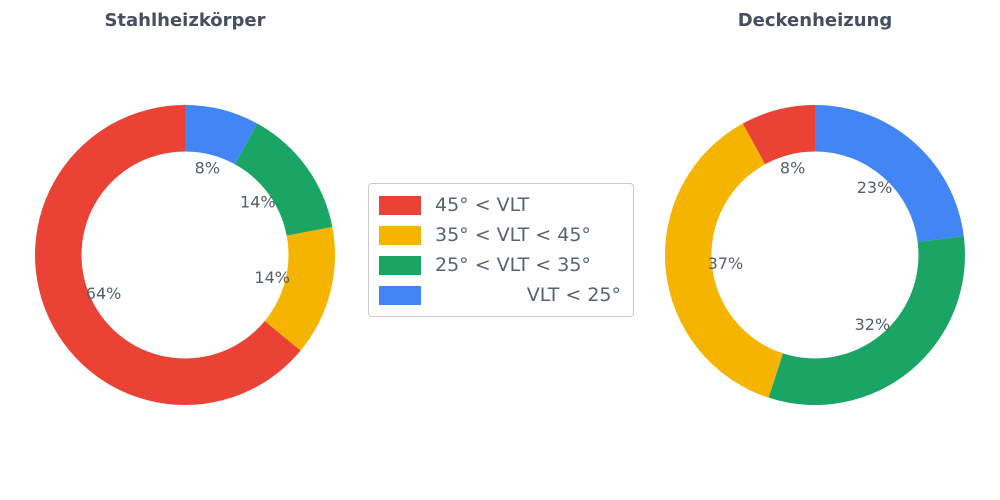 Image resolution: width=1000 pixels, height=500 pixels. What do you see at coordinates (185, 20) in the screenshot?
I see `chart-title: Stahlheizkörper` at bounding box center [185, 20].